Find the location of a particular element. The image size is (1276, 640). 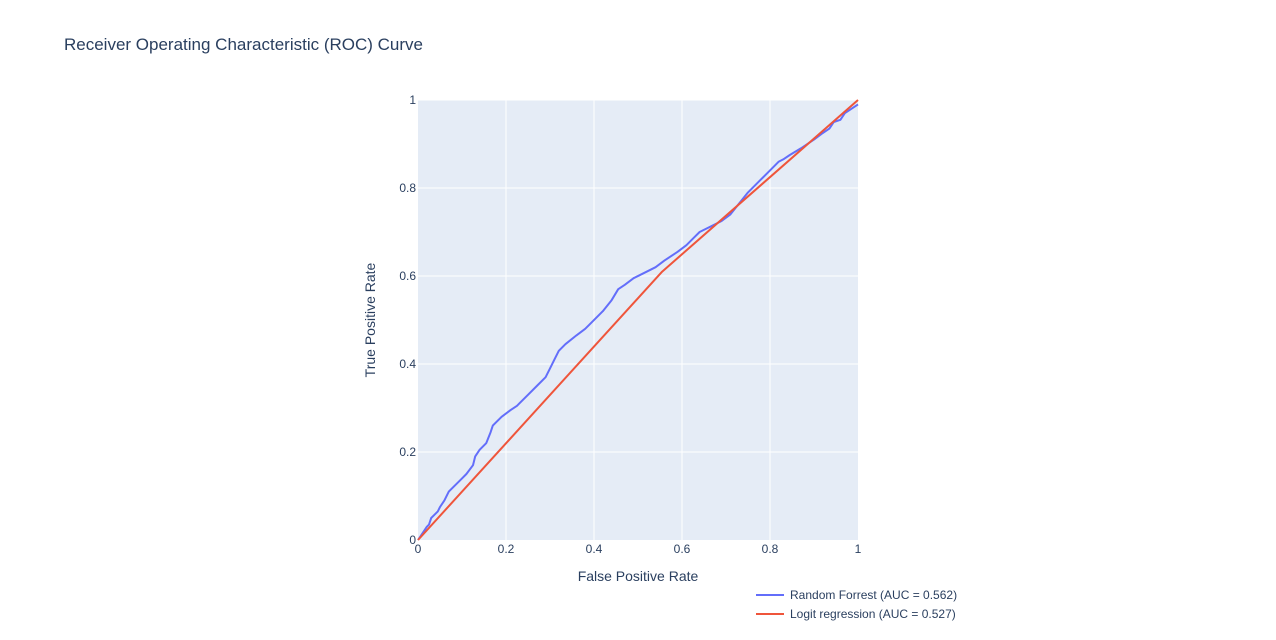

x-tick-label: 0 is located at coordinates (418, 549).